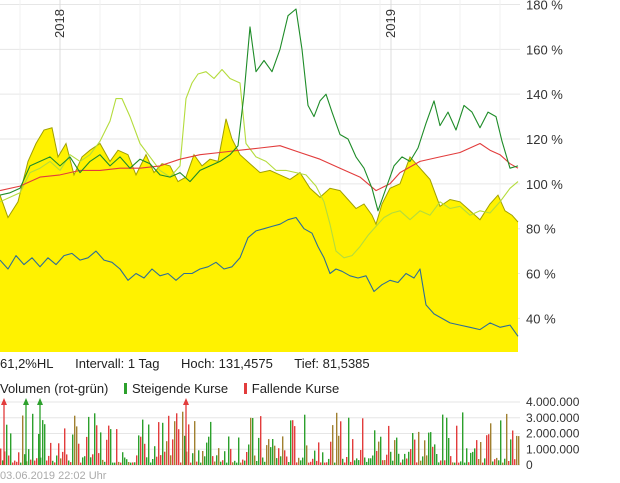 The width and height of the screenshot is (620, 483). I want to click on volume-tick-label: 0, so click(529, 465).